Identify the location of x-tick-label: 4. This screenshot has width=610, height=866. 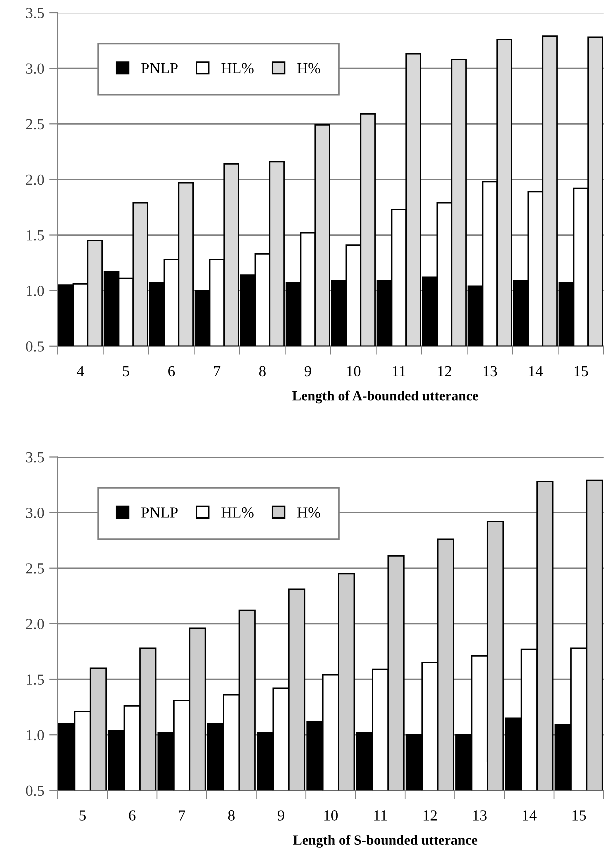
(80, 371).